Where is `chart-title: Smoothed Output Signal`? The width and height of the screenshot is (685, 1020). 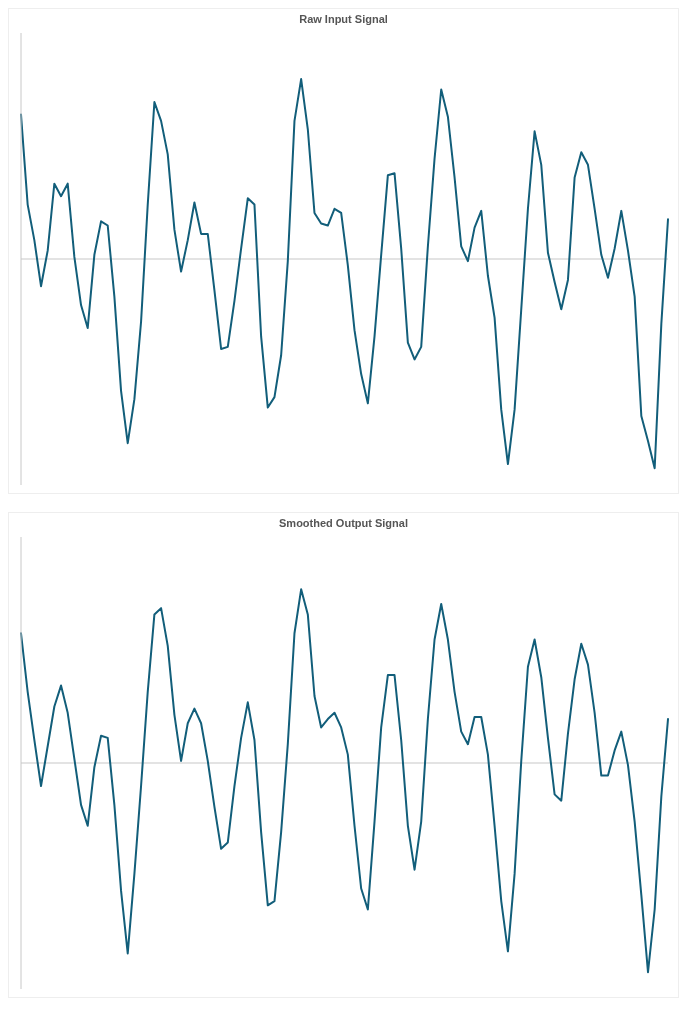
chart-title: Smoothed Output Signal is located at coordinates (343, 522).